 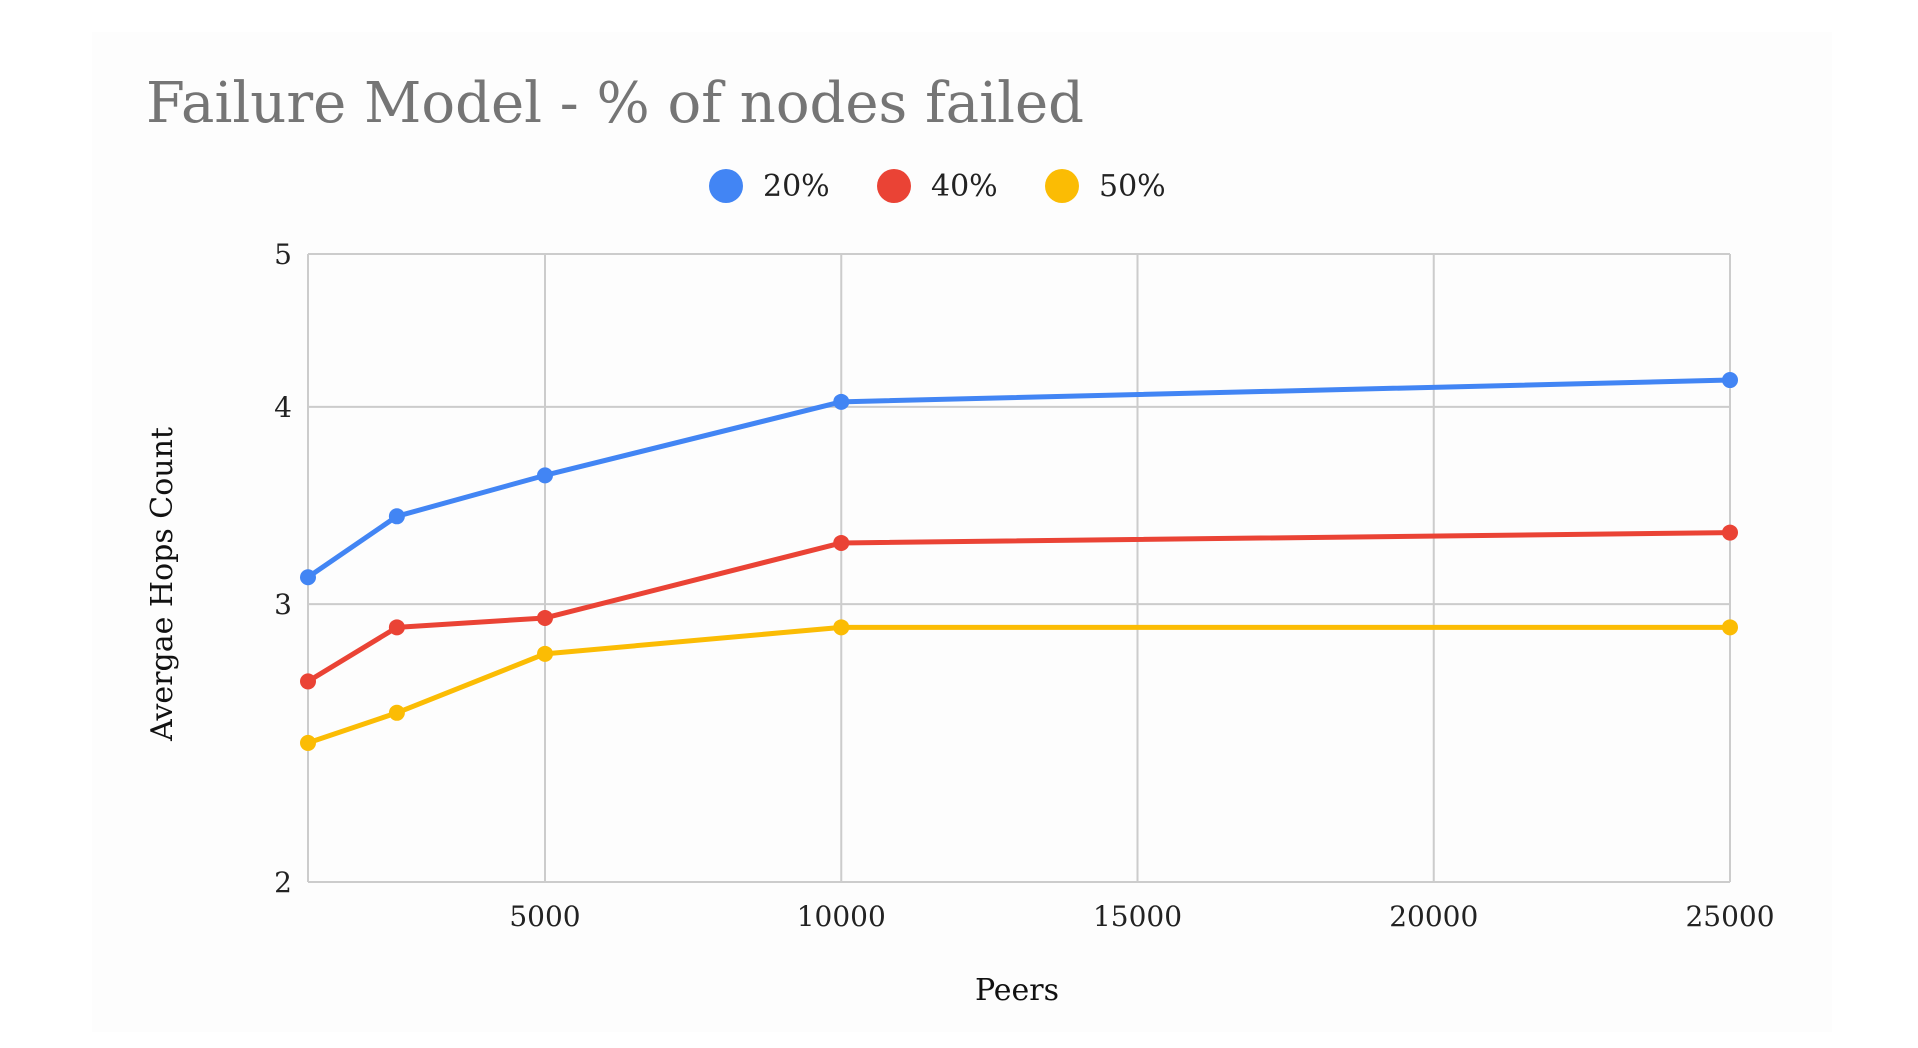 I want to click on y-tick-label: 5, so click(x=283, y=254).